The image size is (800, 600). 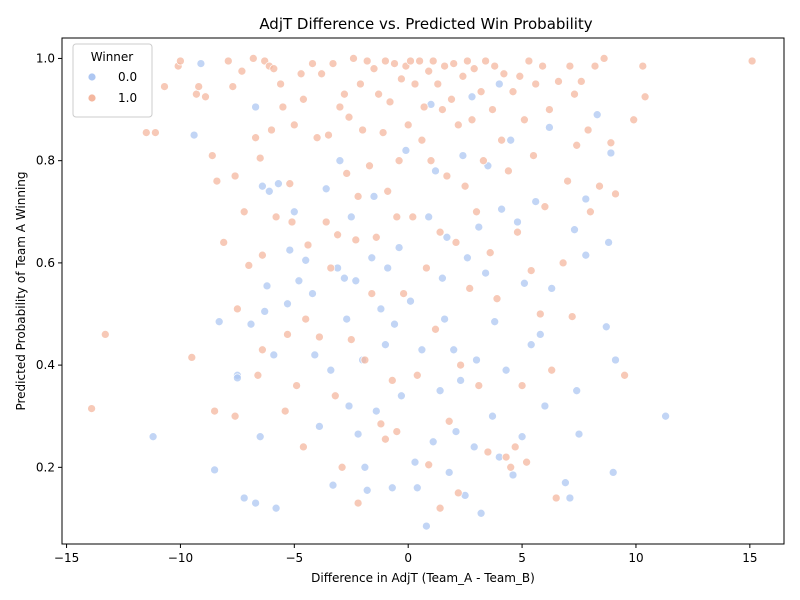 What do you see at coordinates (415, 84) in the screenshot?
I see `point-1.0-87` at bounding box center [415, 84].